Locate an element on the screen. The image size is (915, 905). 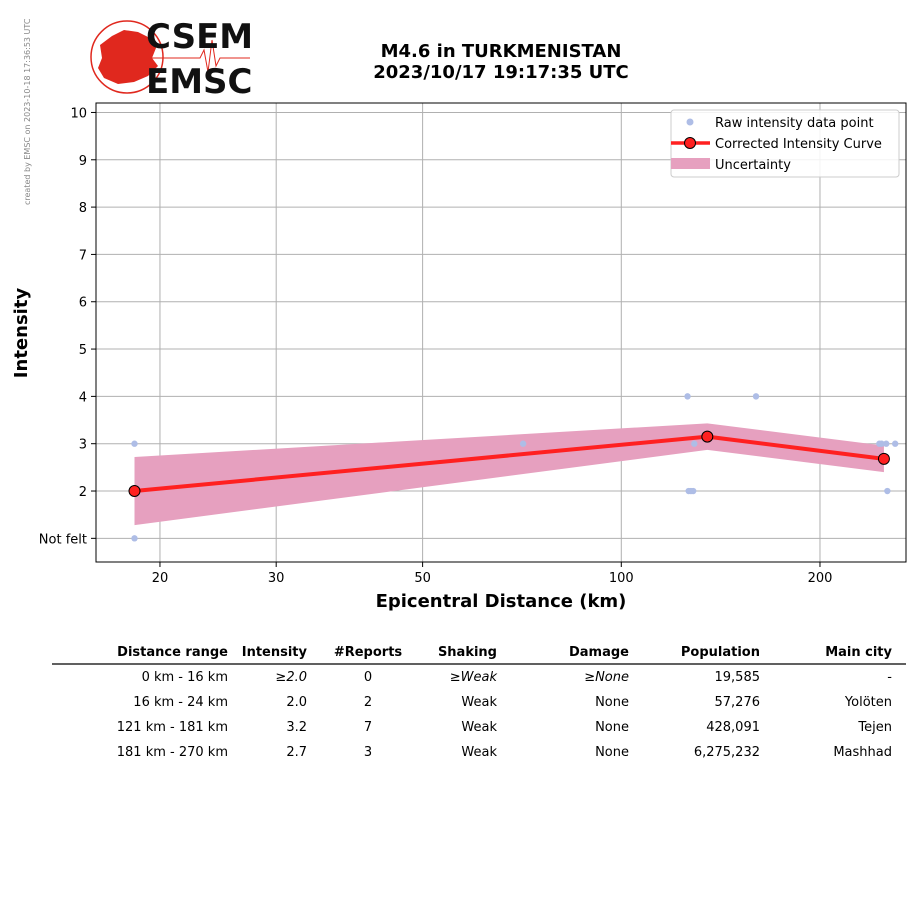
raw-points is located at coordinates (515, 467).